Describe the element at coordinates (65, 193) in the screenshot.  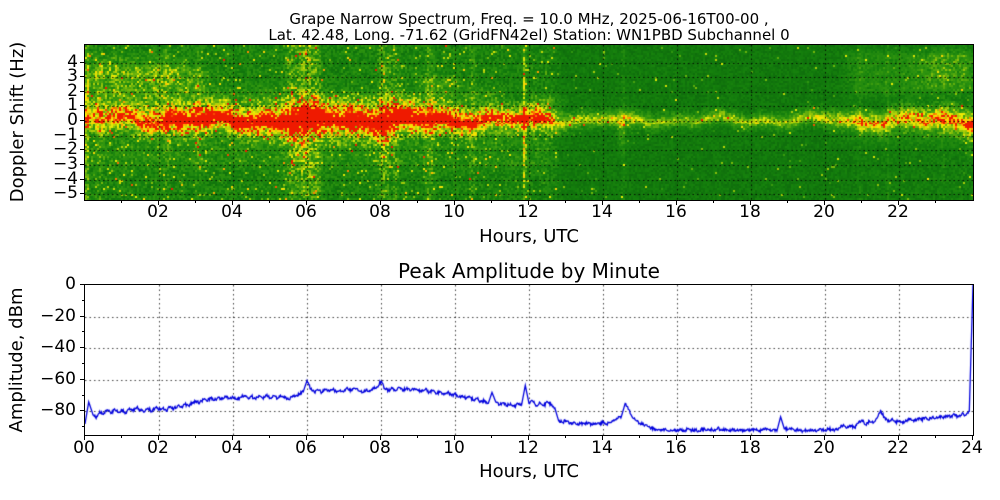
I see `spectrogram-ytick-label: −5` at that location.